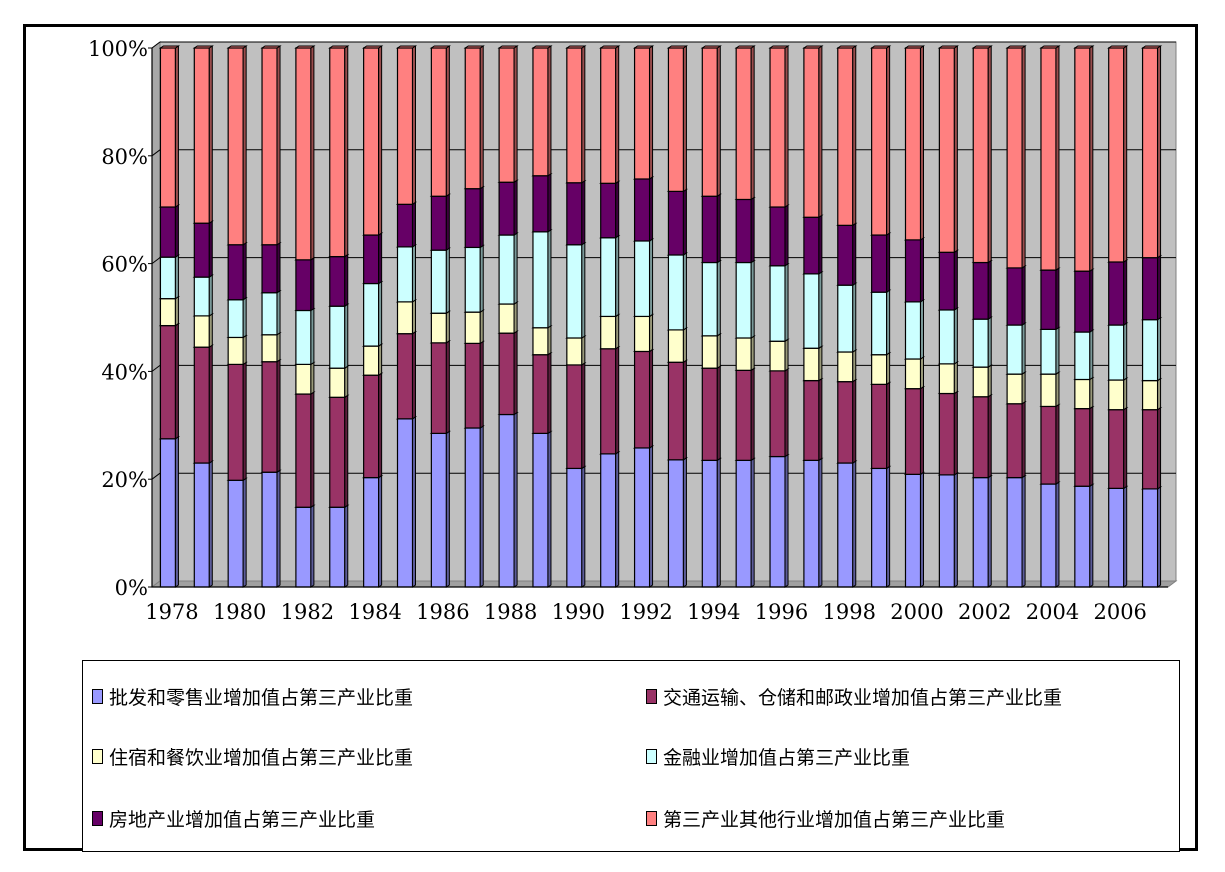  I want to click on x-tick-label: 2002, so click(984, 612).